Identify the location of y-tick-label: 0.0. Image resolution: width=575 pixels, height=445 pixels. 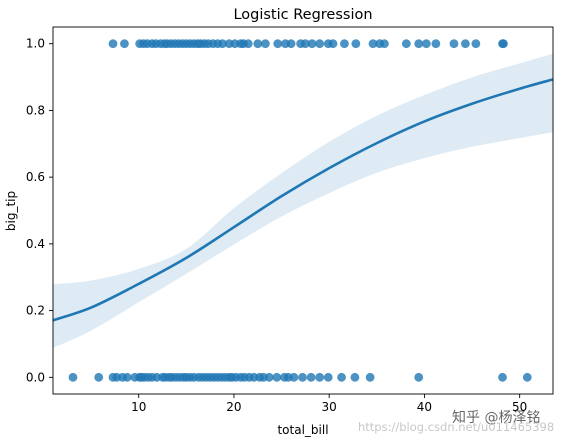
(35, 377).